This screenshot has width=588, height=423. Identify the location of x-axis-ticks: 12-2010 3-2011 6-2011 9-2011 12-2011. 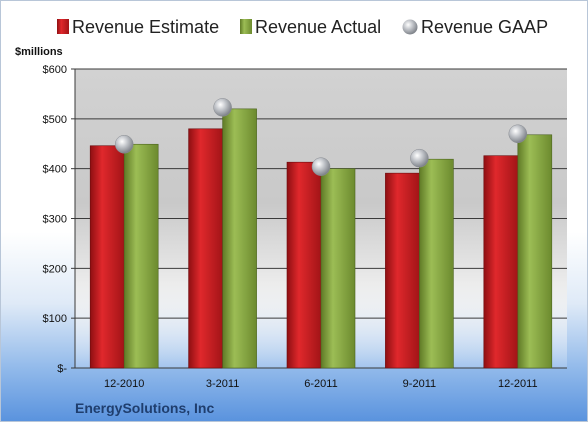
(321, 384).